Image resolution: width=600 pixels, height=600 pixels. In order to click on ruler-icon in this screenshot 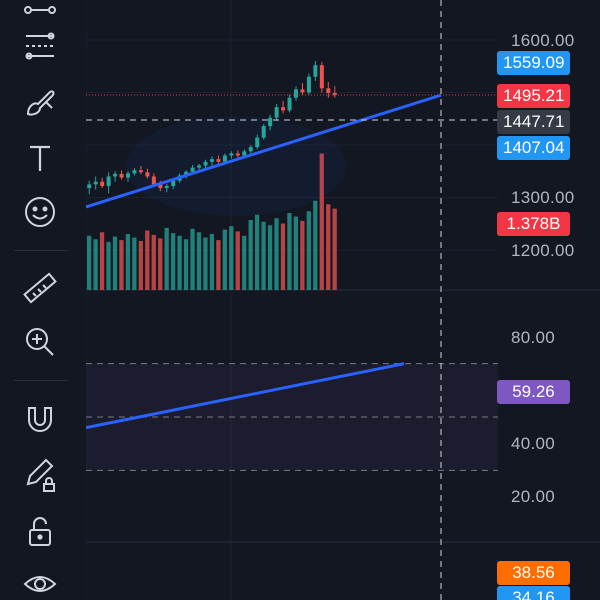, I will do `click(40, 288)`.